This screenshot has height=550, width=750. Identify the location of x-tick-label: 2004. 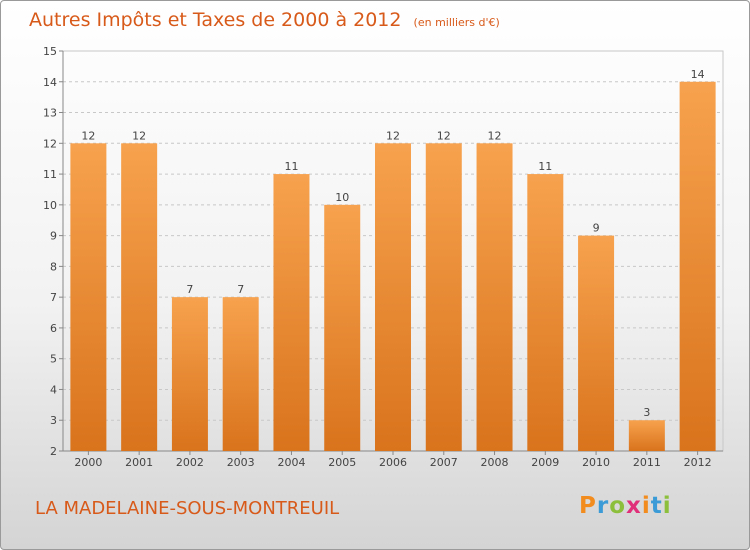
(291, 462).